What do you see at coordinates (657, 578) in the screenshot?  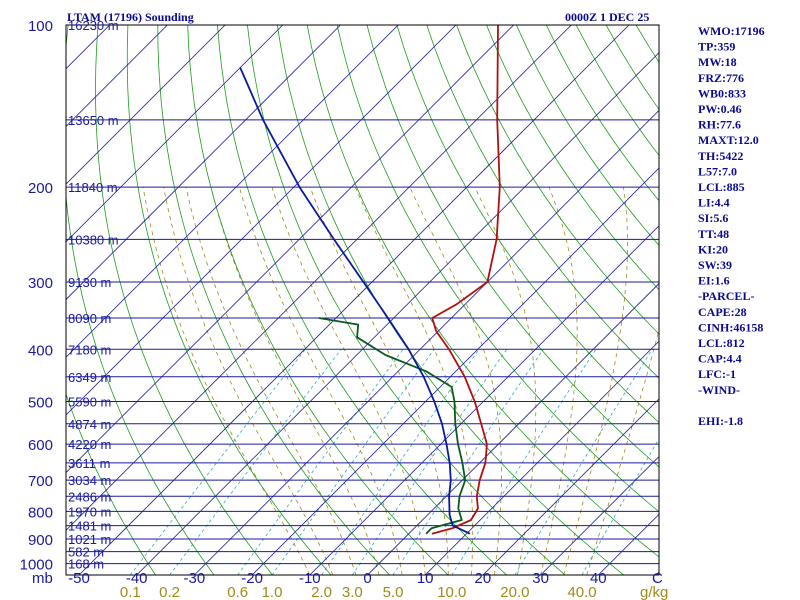 I see `temperature-unit-label: C` at bounding box center [657, 578].